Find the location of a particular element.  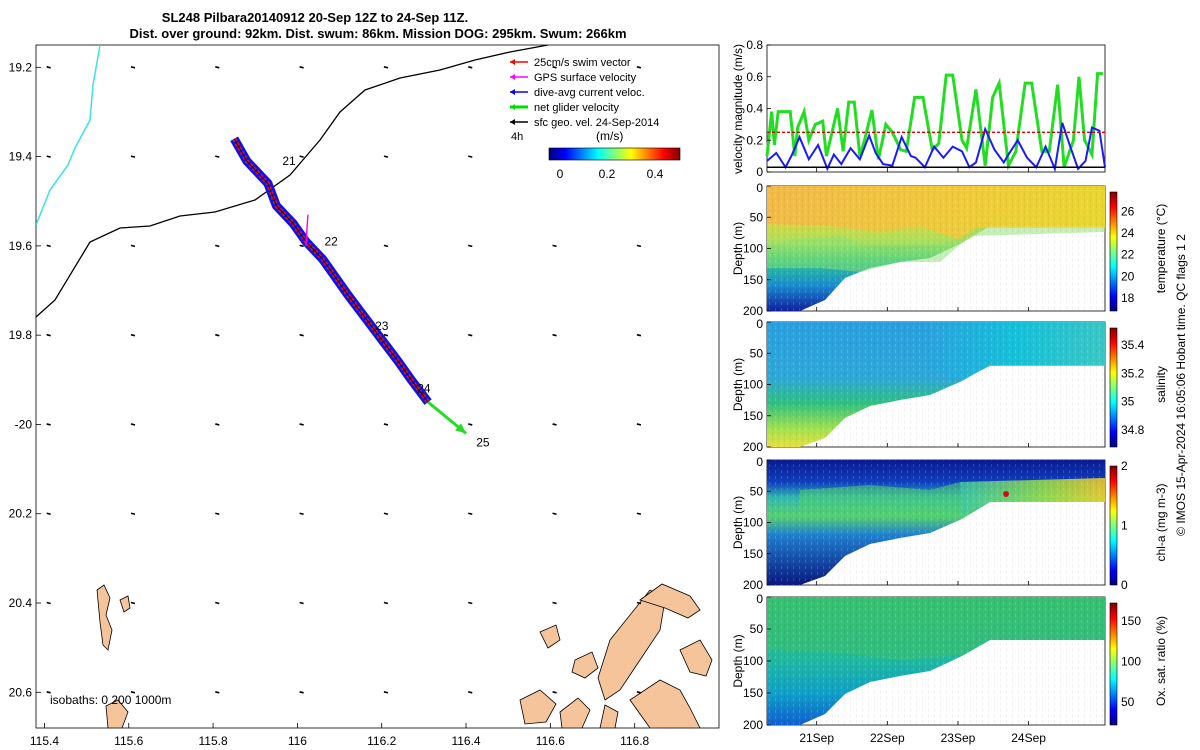

net-arrow-head is located at coordinates (461, 428).